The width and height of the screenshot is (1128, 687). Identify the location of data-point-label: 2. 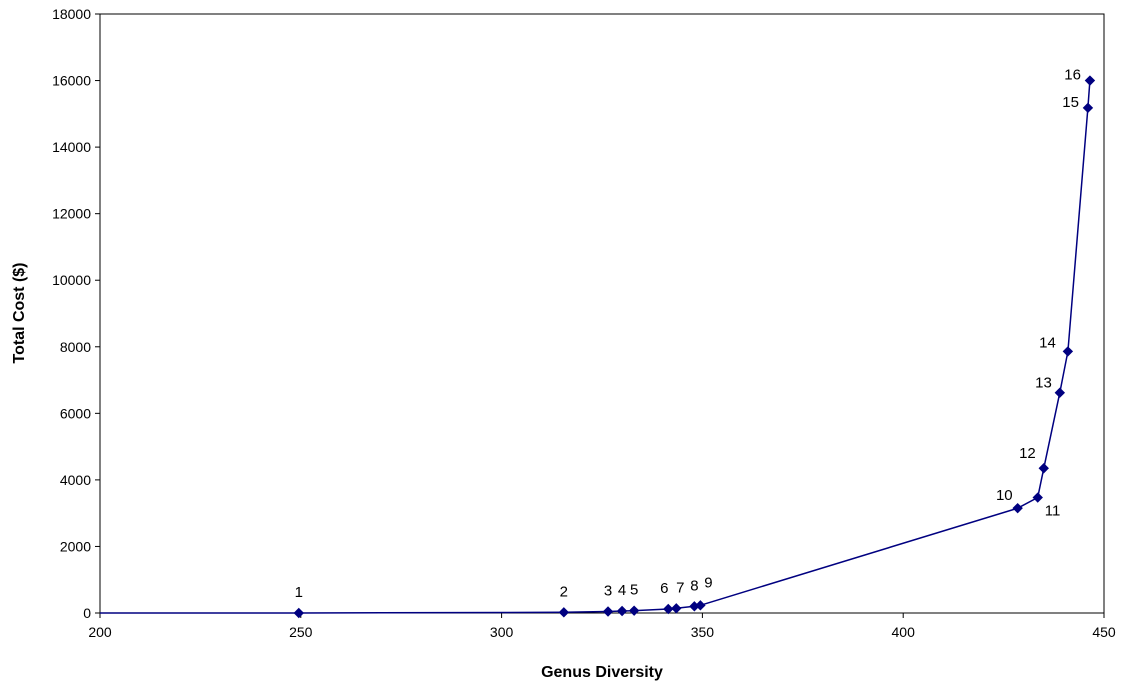
(564, 591).